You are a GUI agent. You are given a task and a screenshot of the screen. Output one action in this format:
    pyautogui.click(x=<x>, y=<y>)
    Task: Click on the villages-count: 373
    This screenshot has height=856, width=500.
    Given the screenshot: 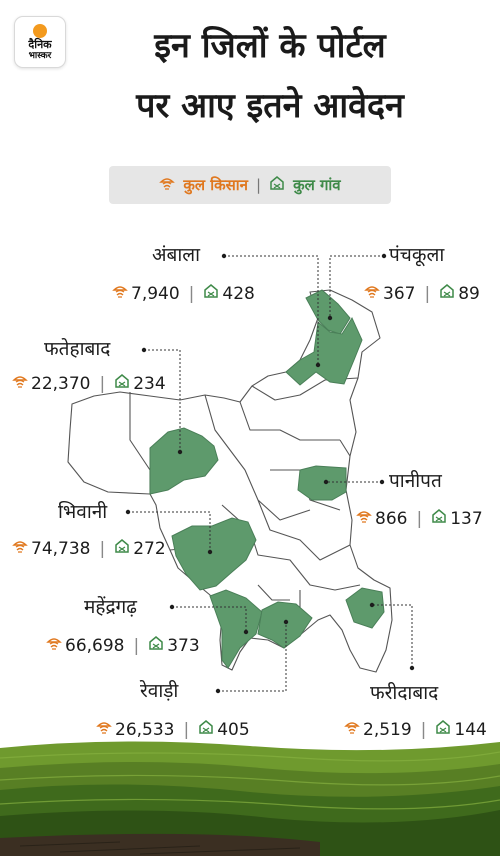 What is the action you would take?
    pyautogui.click(x=183, y=646)
    